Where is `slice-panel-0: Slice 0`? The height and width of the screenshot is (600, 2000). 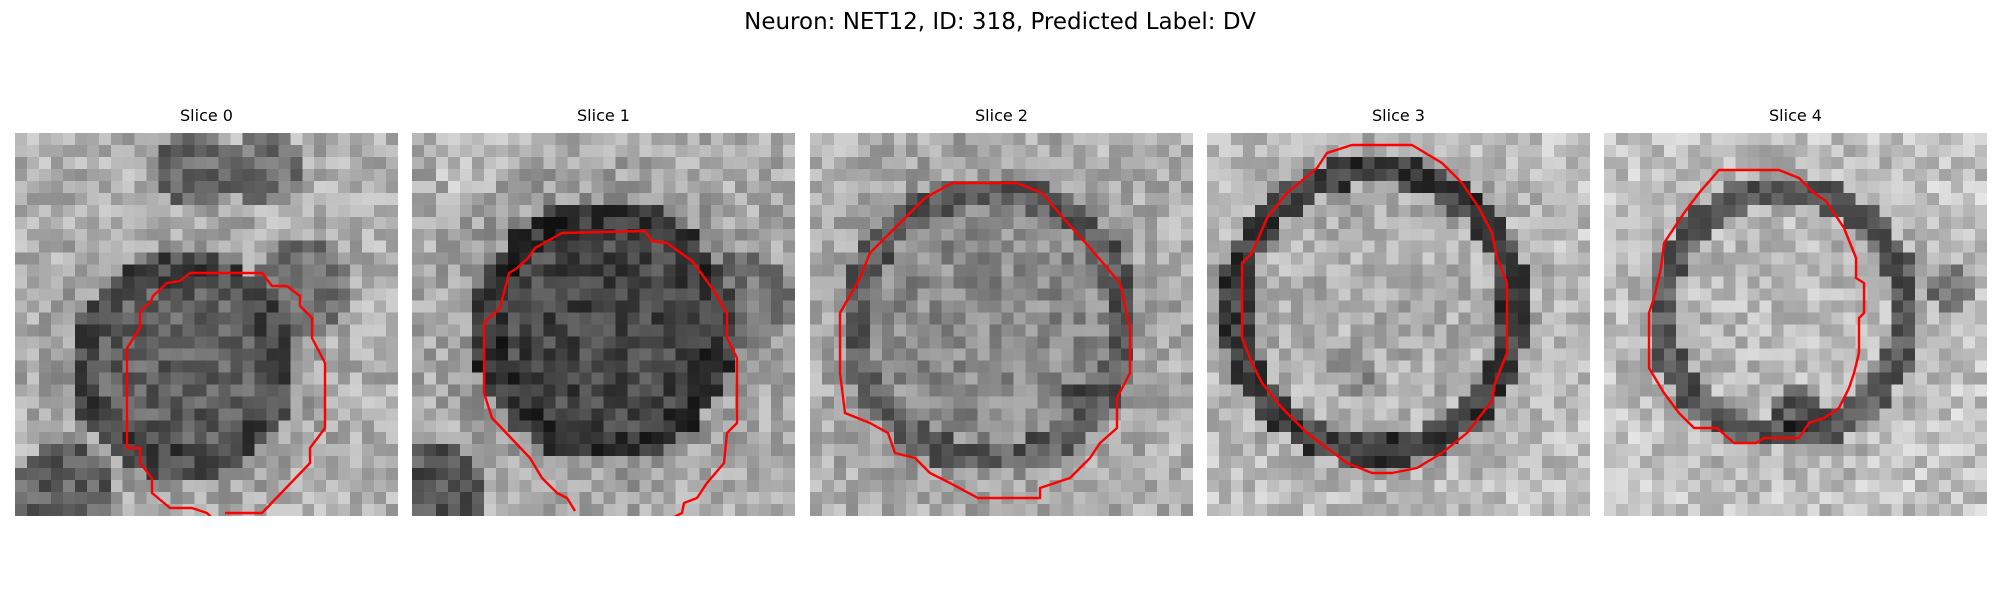 slice-panel-0: Slice 0 is located at coordinates (206, 310).